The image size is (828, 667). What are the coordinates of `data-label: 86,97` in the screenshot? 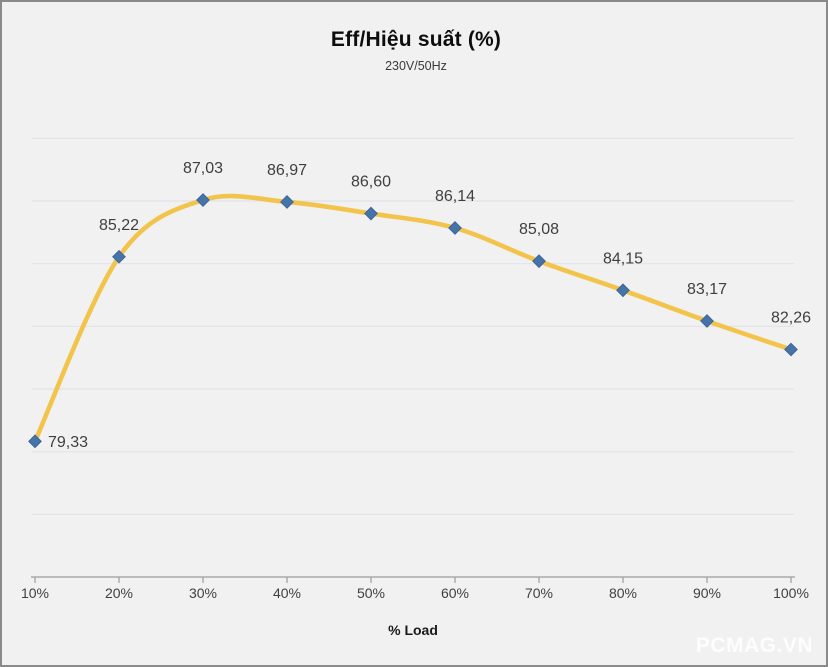 It's located at (287, 170).